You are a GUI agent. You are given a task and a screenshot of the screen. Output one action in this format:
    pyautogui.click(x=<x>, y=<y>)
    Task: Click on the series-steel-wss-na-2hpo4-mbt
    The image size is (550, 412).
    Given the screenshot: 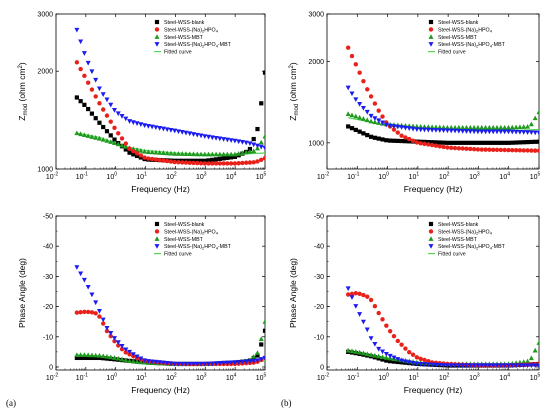 What is the action you would take?
    pyautogui.click(x=442, y=327)
    